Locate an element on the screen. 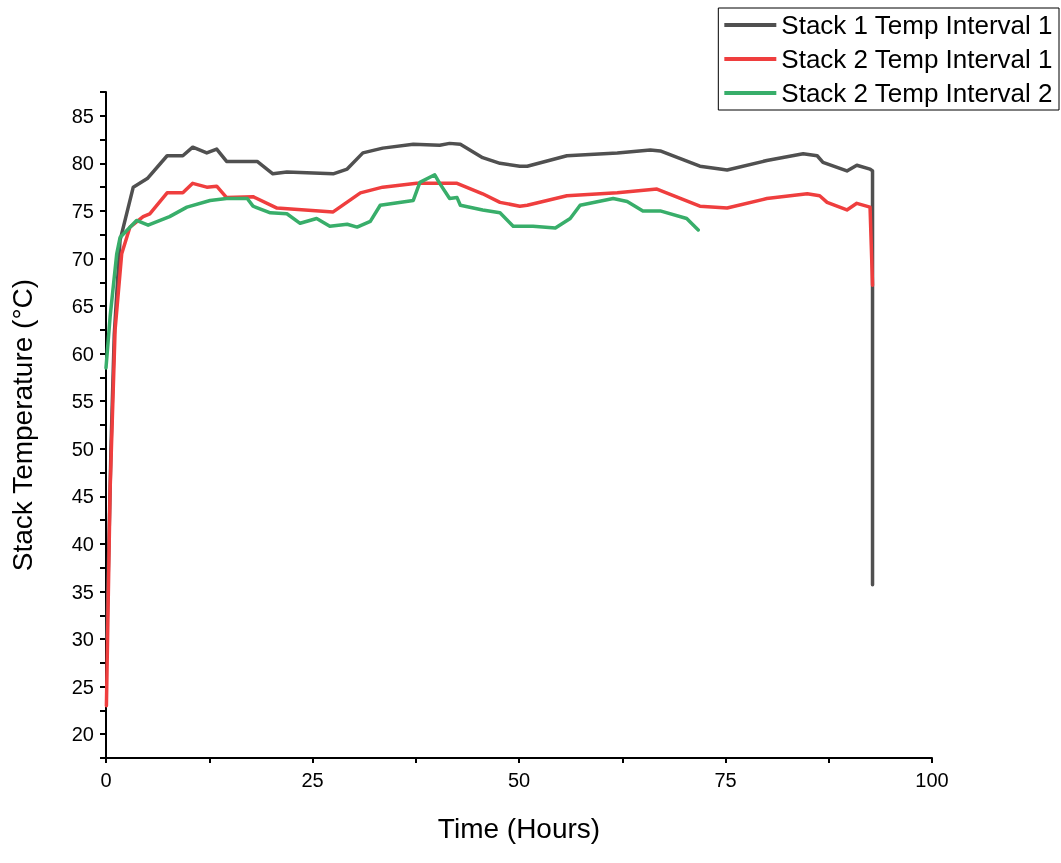 The image size is (1061, 863). y-tick-label: 80 is located at coordinates (82, 163).